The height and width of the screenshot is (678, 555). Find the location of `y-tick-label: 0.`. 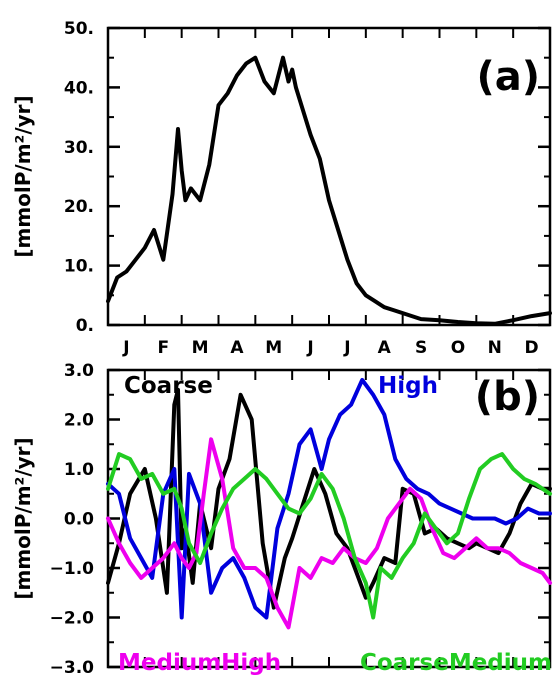

y-tick-label: 0. is located at coordinates (85, 326).